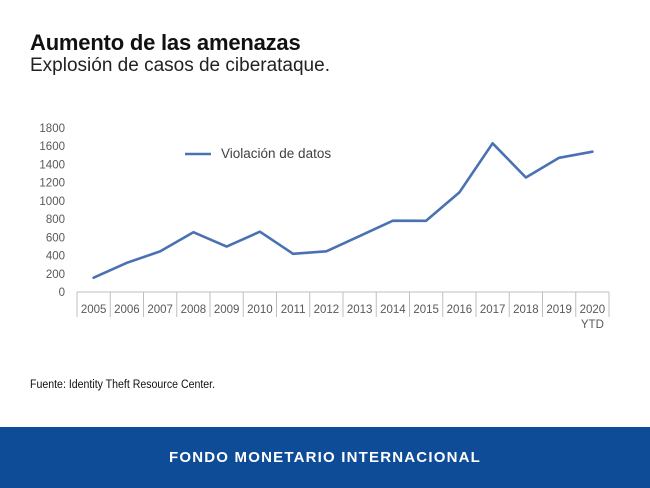  Describe the element at coordinates (55, 257) in the screenshot. I see `y-tick-label: 400` at that location.